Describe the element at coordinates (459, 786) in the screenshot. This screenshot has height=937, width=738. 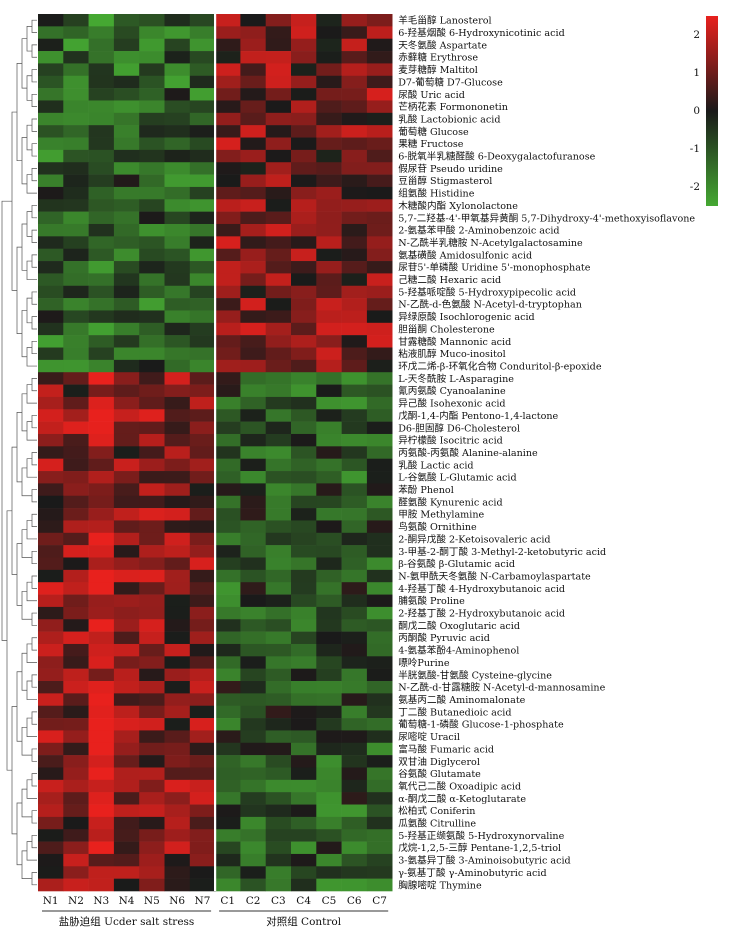
I see `row-label: 氧代己二酸 Oxoadipic acid` at that location.